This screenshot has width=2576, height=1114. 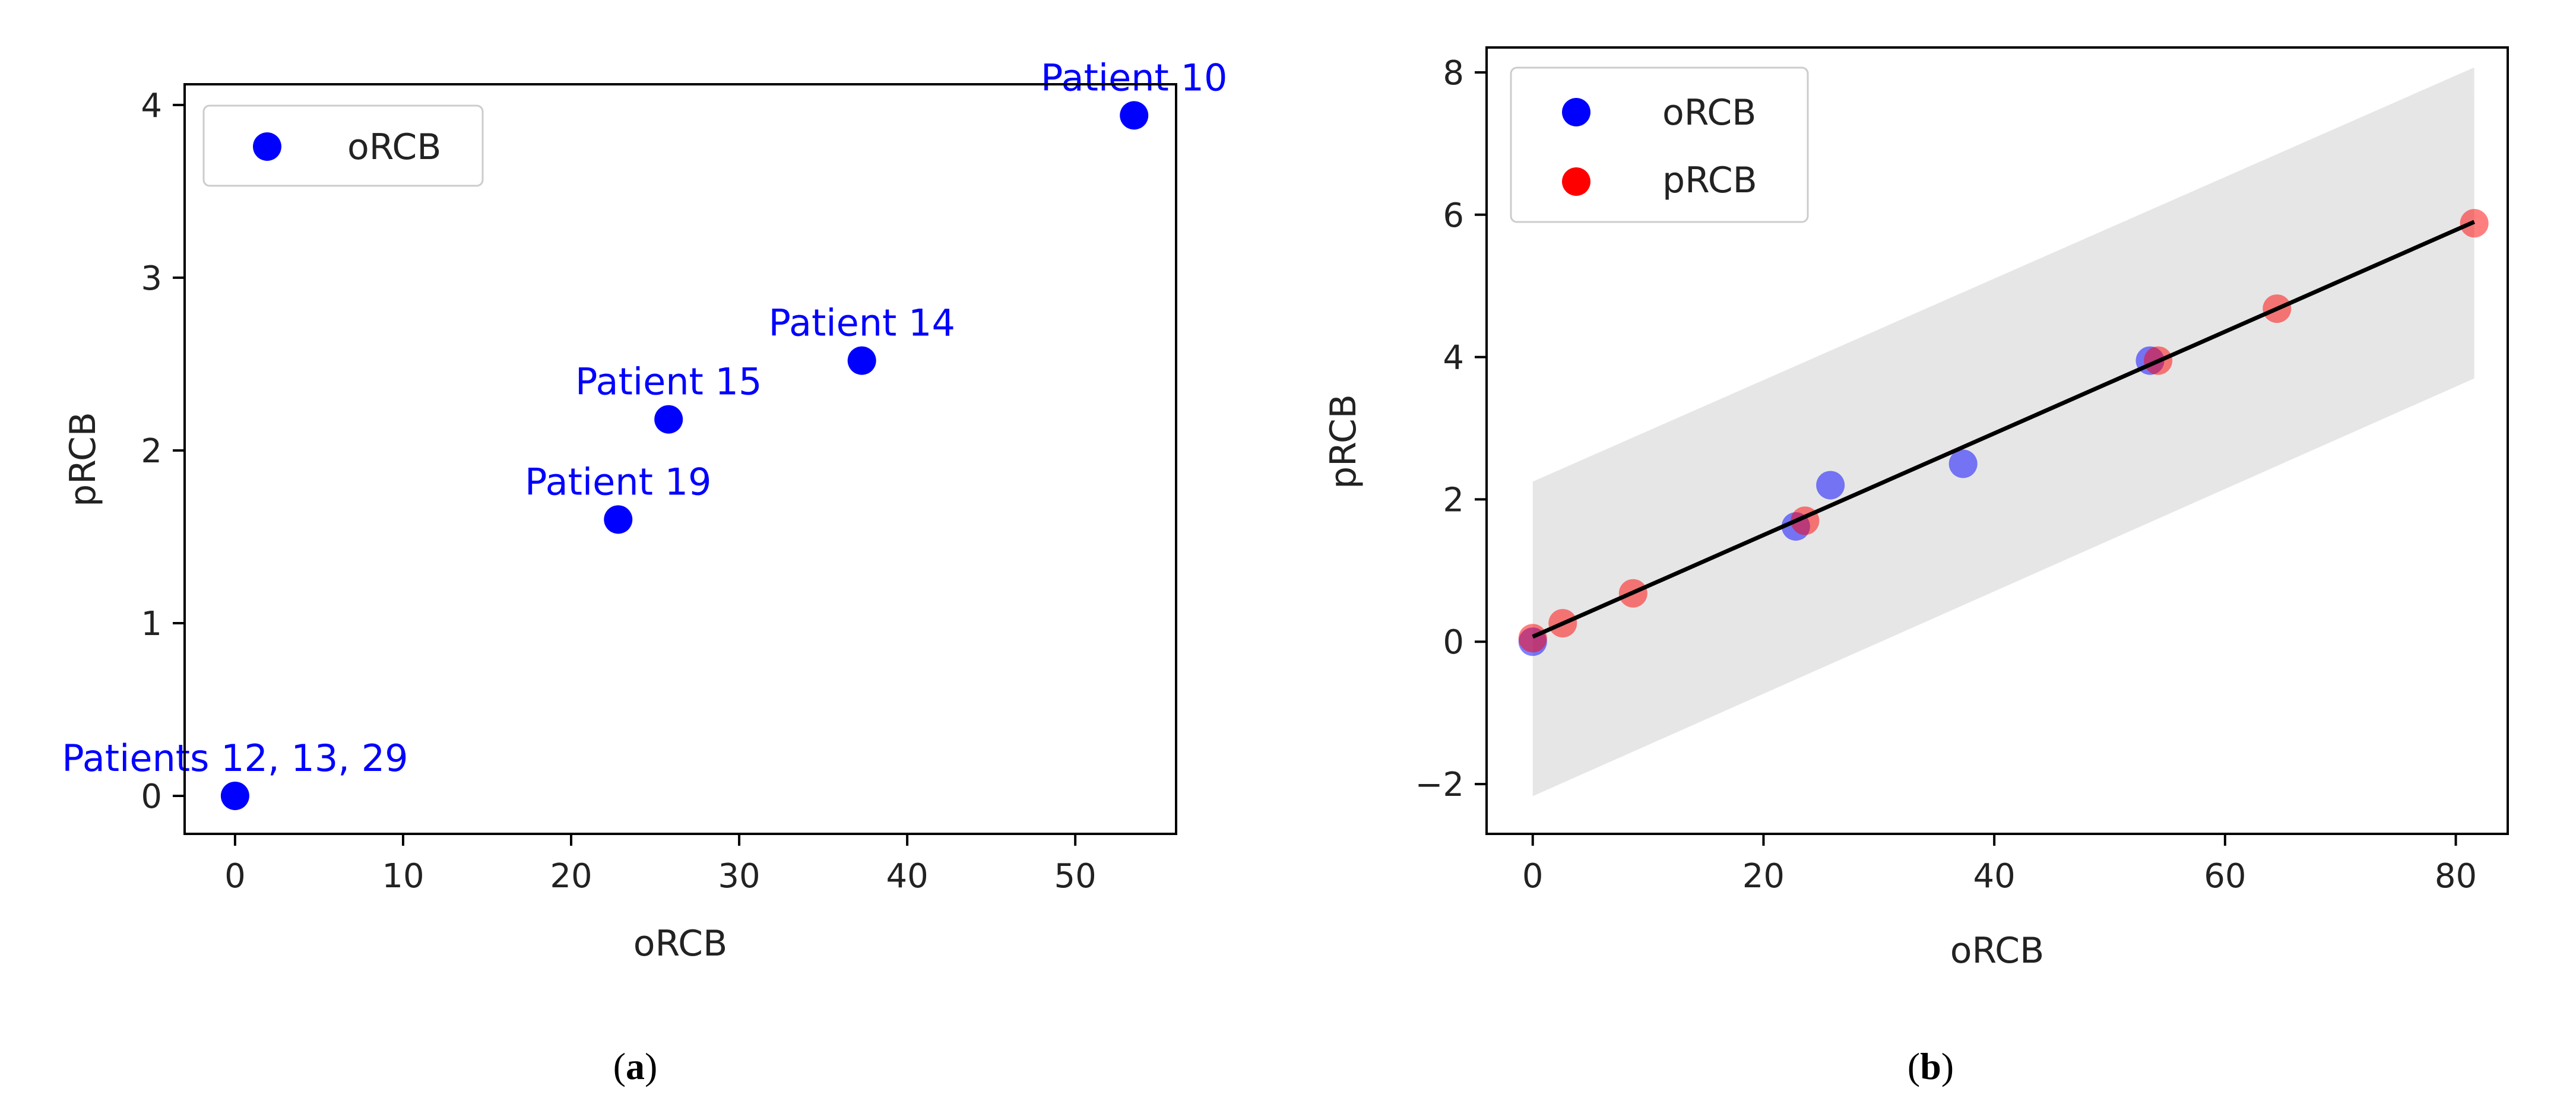 I want to click on panel-b-y-tick-label: −2, so click(x=1440, y=785).